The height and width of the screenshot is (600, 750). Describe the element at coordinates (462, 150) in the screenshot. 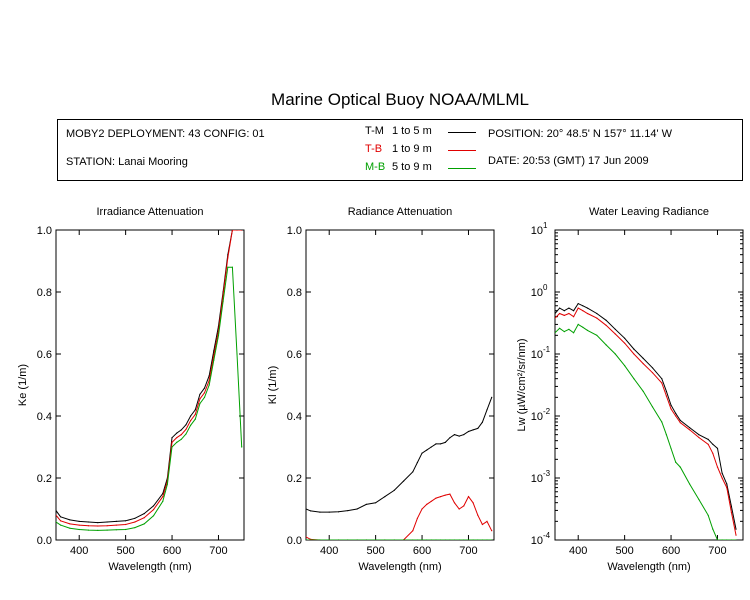

I see `legend-swatch-tb` at that location.